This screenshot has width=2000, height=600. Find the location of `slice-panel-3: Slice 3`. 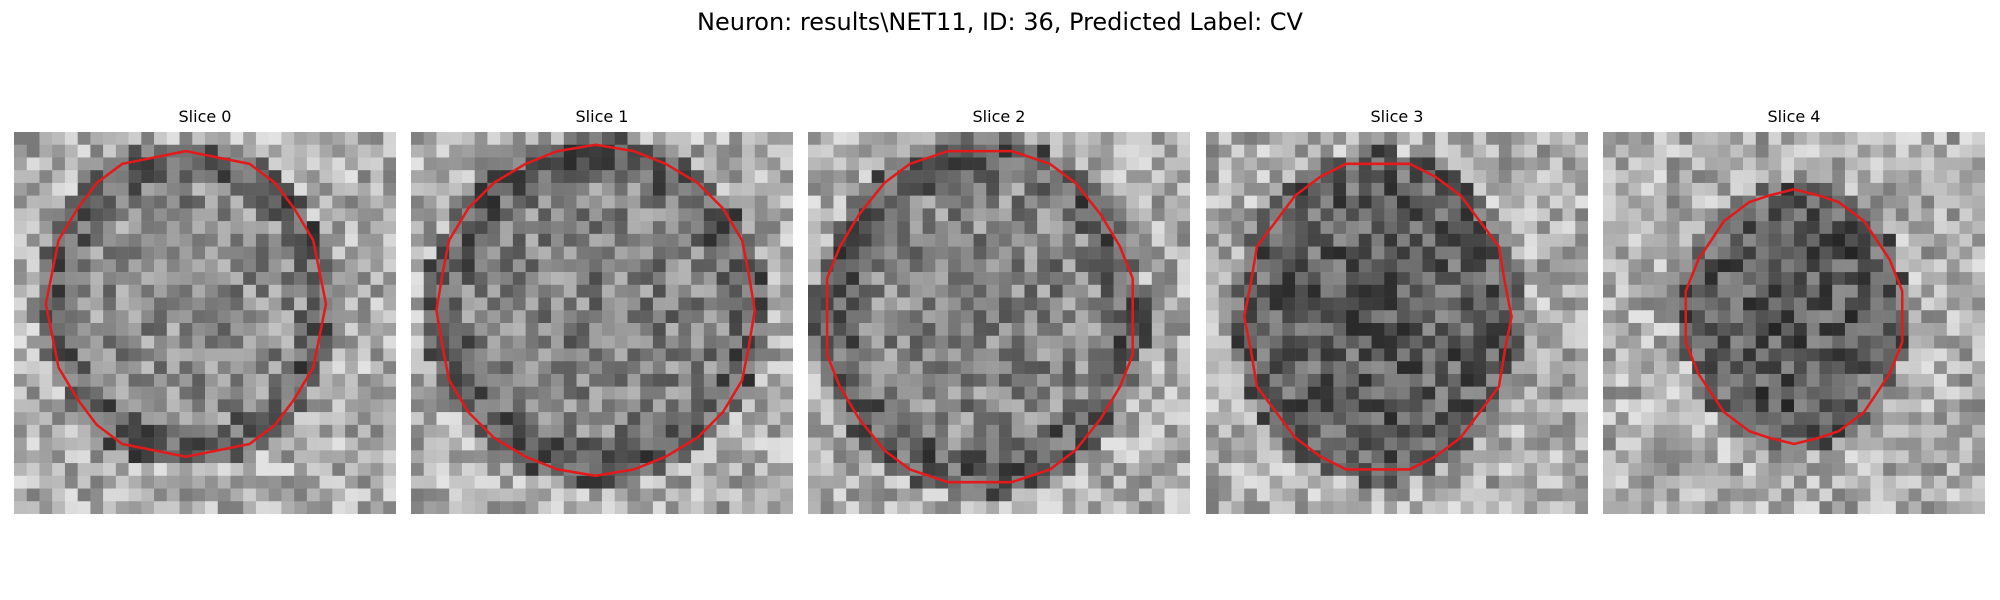

slice-panel-3: Slice 3 is located at coordinates (1397, 310).